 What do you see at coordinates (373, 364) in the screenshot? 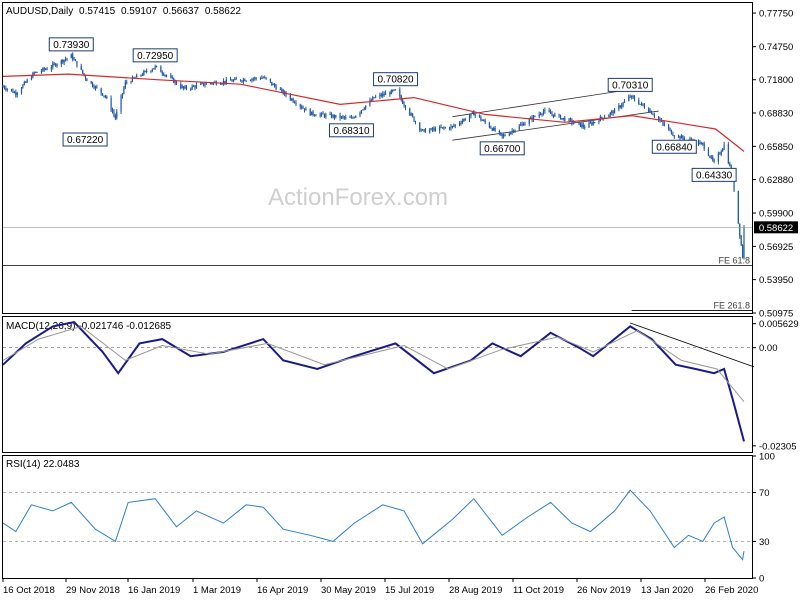
I see `macd-signal-line` at bounding box center [373, 364].